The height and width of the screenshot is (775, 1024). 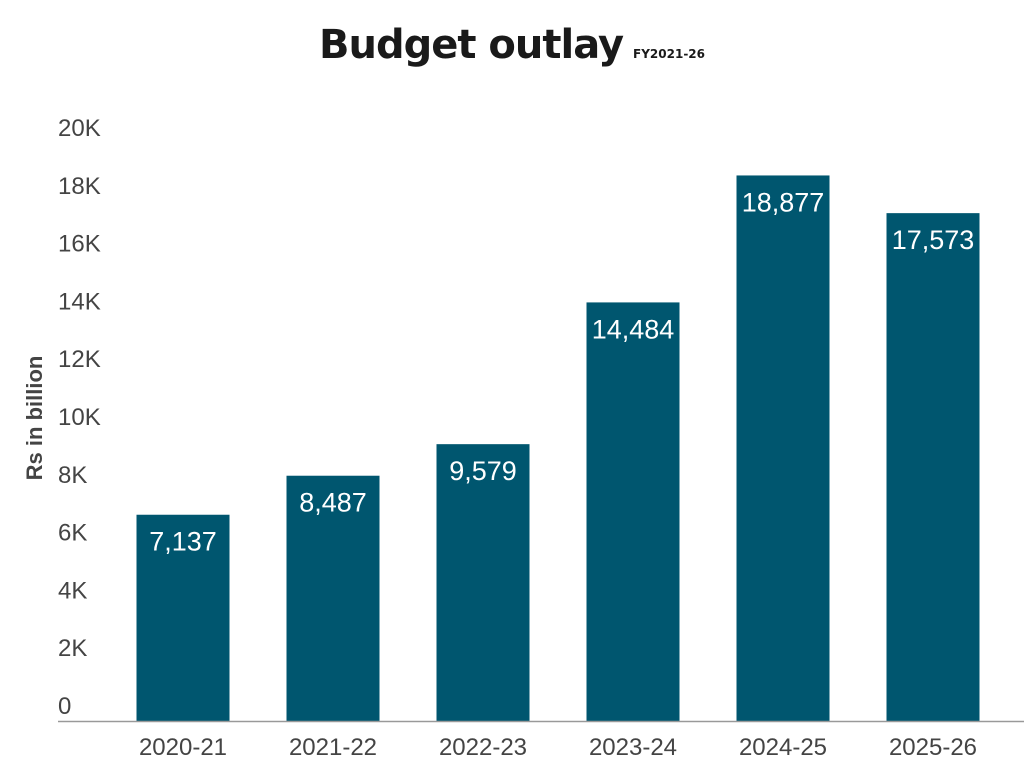 What do you see at coordinates (72, 590) in the screenshot?
I see `y-tick-label: 4K` at bounding box center [72, 590].